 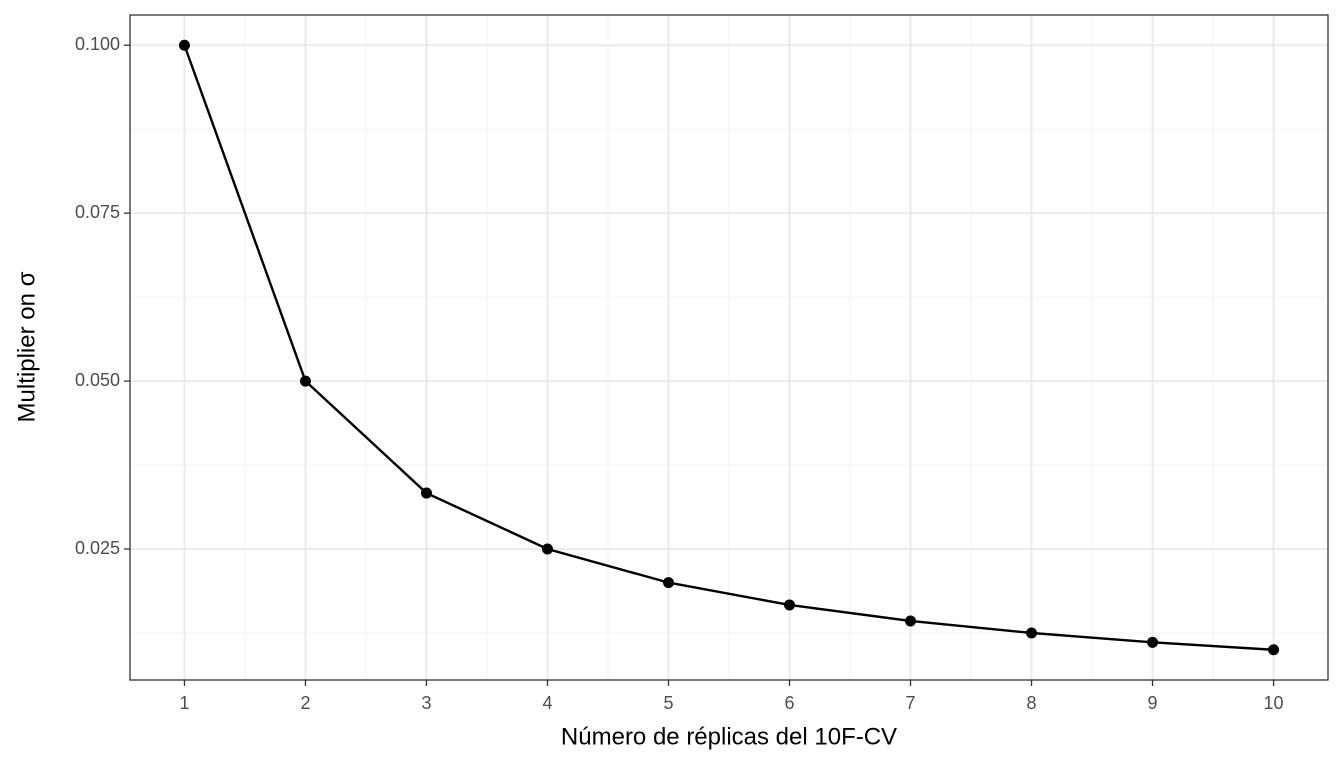 I want to click on y-tick-label: 0.025, so click(x=97, y=548).